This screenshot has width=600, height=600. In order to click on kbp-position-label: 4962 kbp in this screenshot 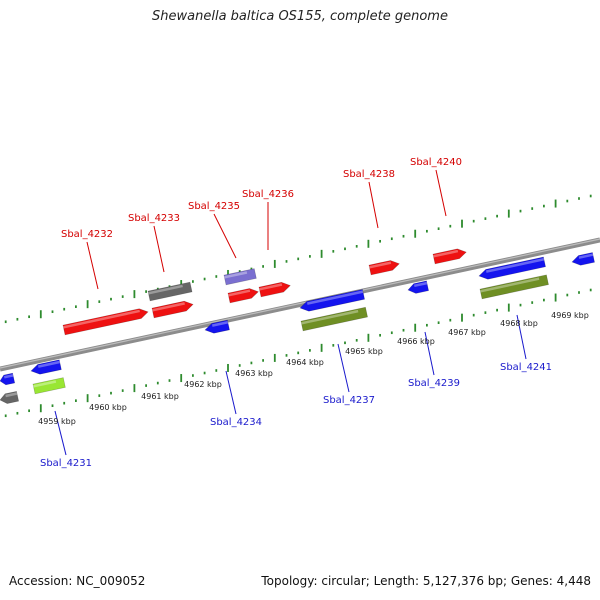, I will do `click(203, 384)`.